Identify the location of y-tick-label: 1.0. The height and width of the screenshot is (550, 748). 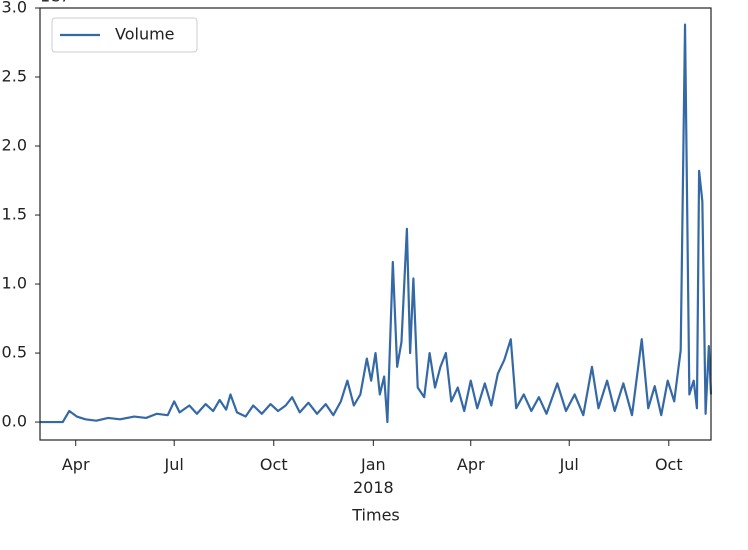
(14, 283).